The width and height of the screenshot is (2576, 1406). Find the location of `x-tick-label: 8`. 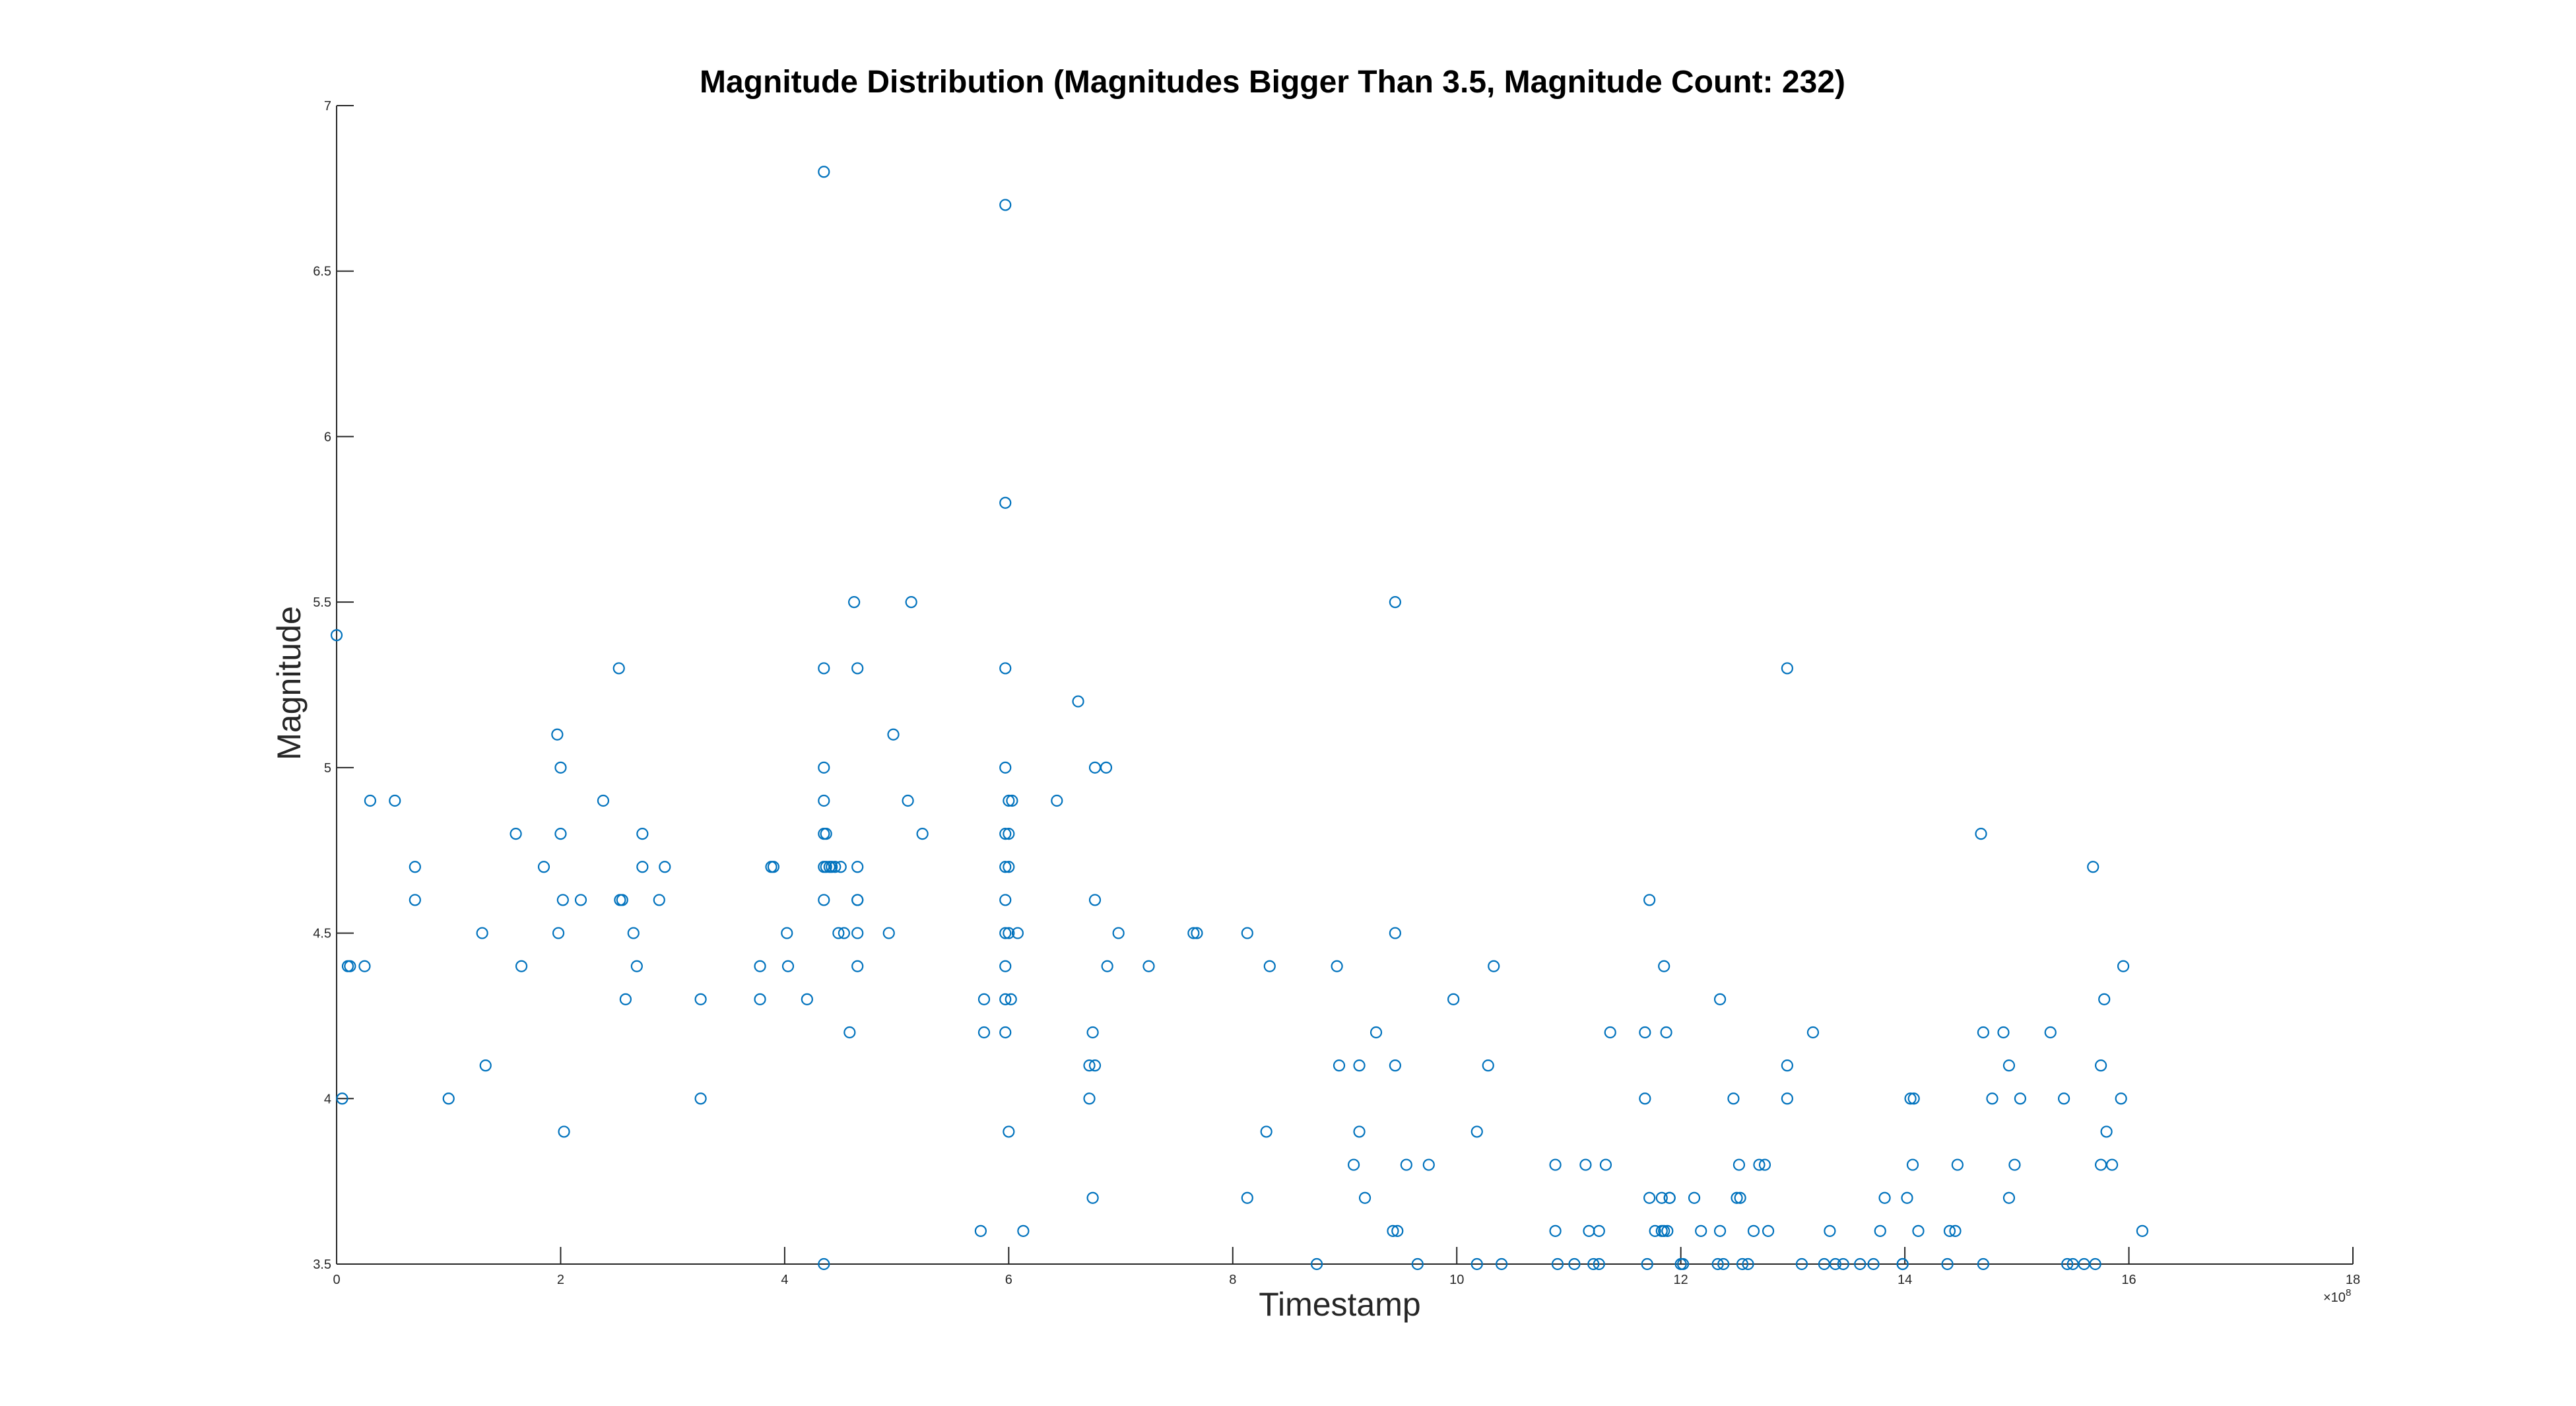

x-tick-label: 8 is located at coordinates (1232, 1280).